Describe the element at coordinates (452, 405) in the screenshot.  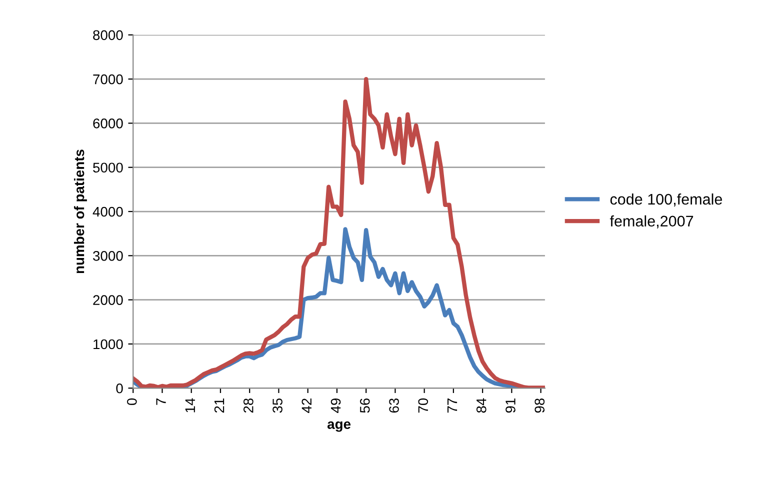
I see `x-tick-label: 77` at that location.